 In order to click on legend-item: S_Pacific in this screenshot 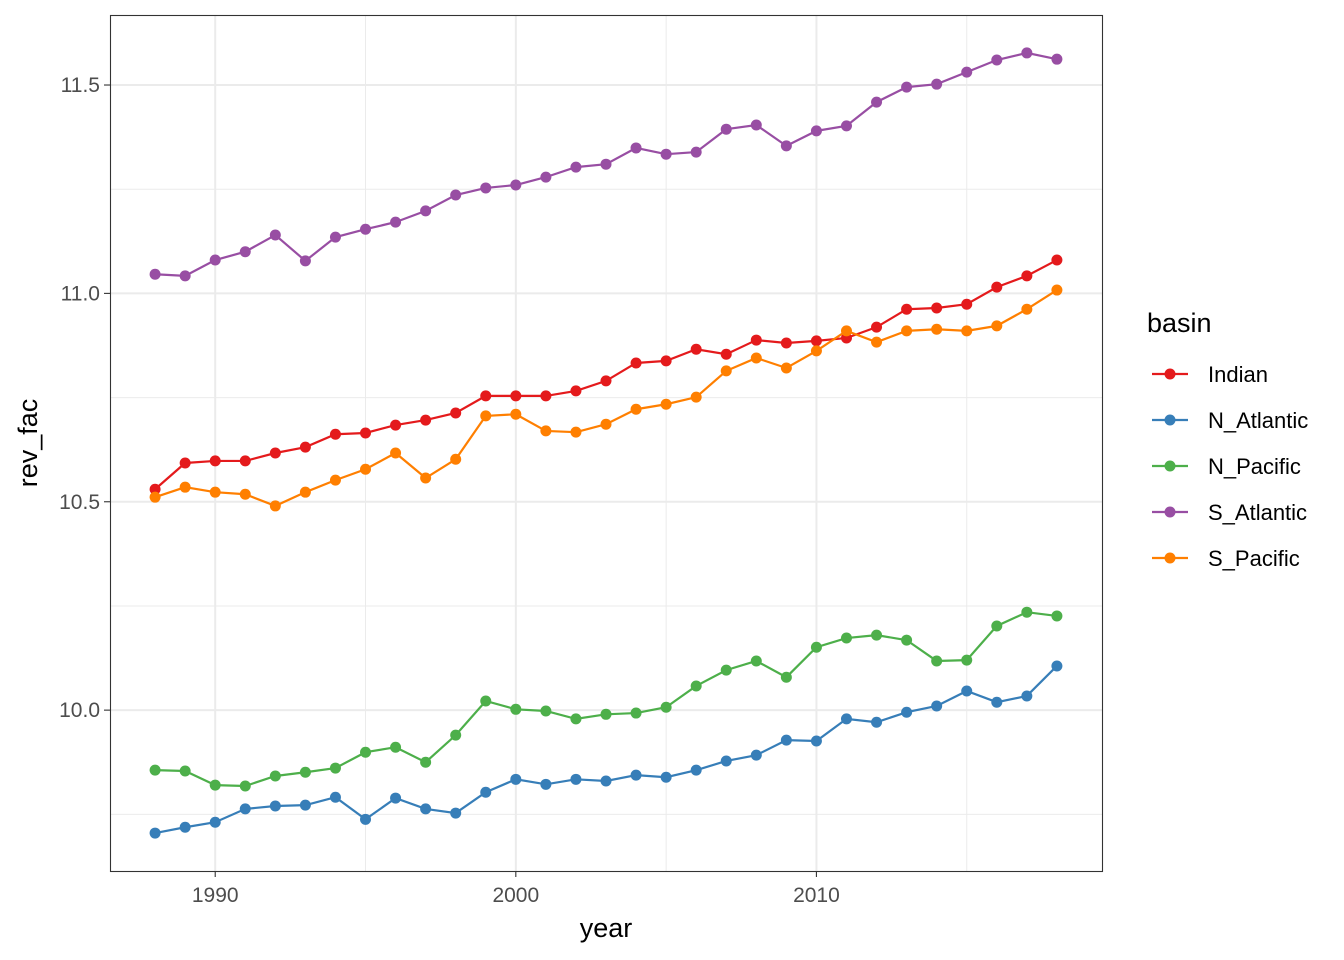, I will do `click(1226, 558)`.